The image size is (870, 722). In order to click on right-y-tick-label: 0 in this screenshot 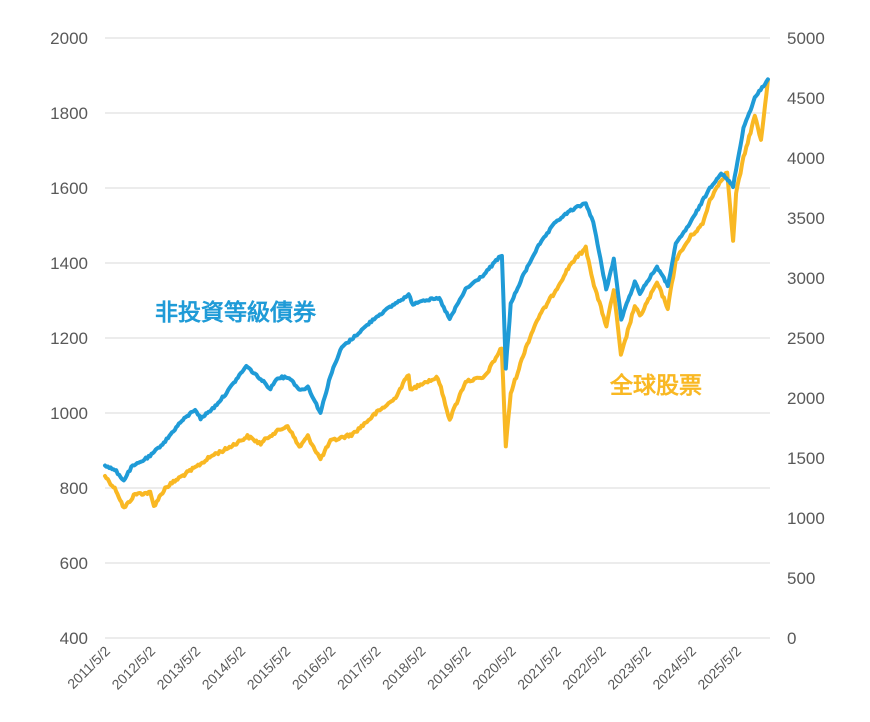, I will do `click(791, 638)`.